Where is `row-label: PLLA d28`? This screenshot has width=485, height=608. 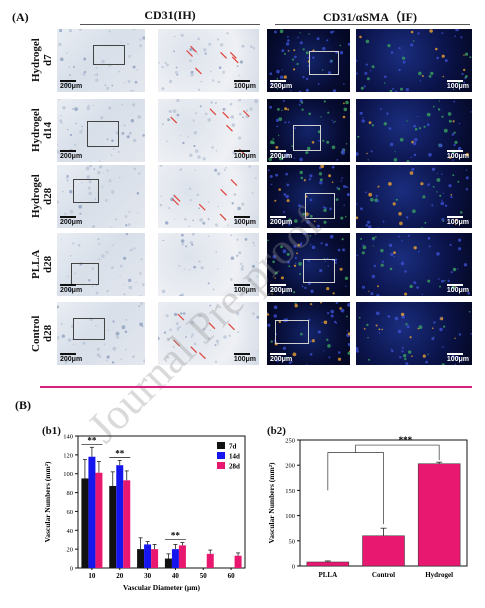
row-label: PLLA d28 is located at coordinates (42, 264).